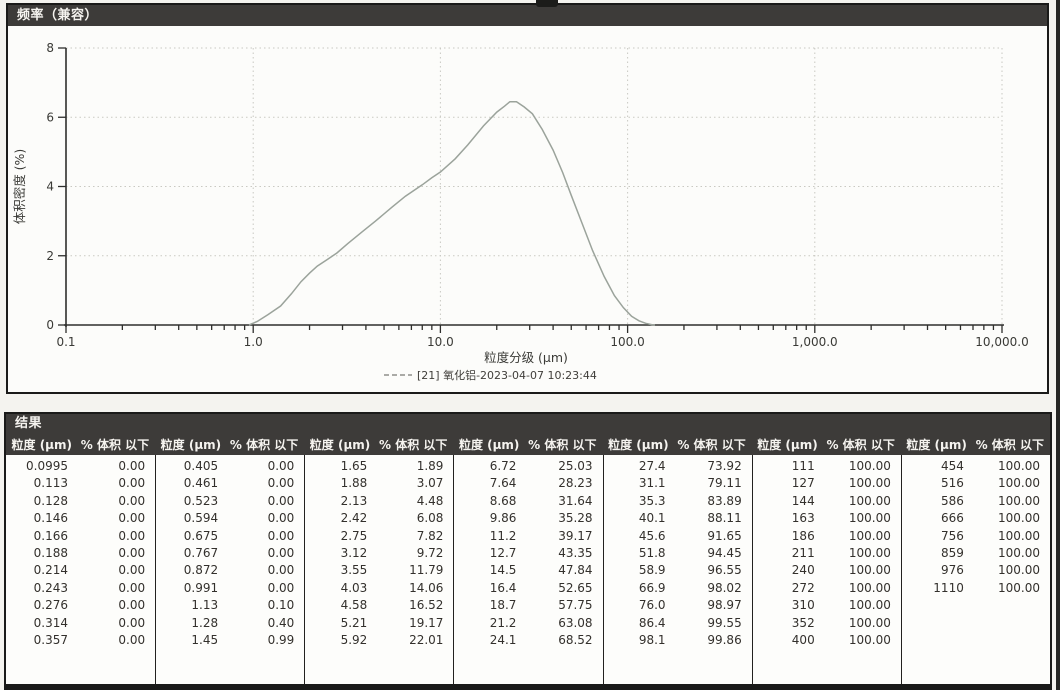  What do you see at coordinates (503, 552) in the screenshot?
I see `size-value: 12.7` at bounding box center [503, 552].